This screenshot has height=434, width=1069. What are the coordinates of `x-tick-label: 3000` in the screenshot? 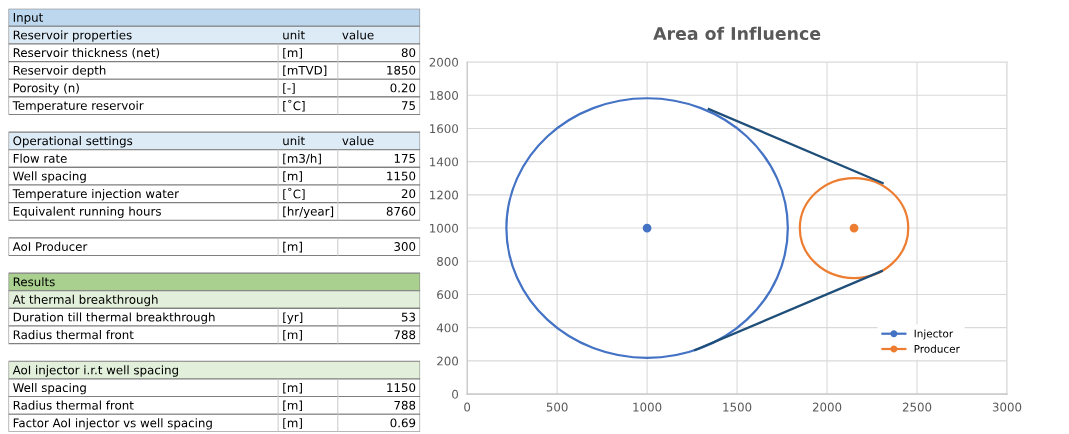 It's located at (1007, 407).